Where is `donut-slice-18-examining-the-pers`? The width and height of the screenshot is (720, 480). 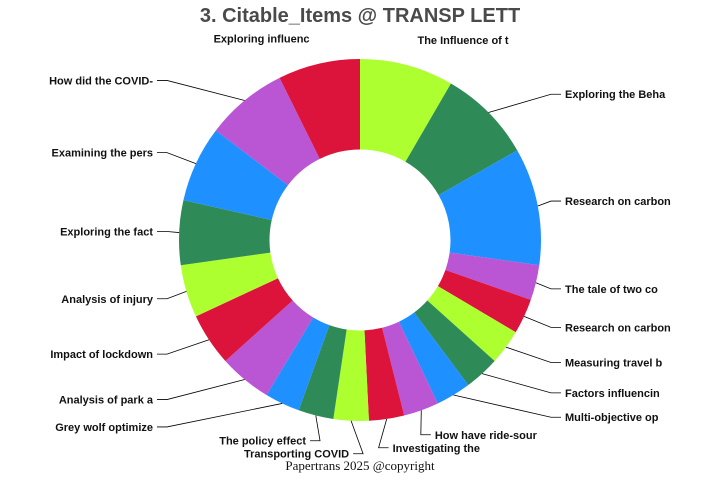 donut-slice-18-examining-the-pers is located at coordinates (235, 175).